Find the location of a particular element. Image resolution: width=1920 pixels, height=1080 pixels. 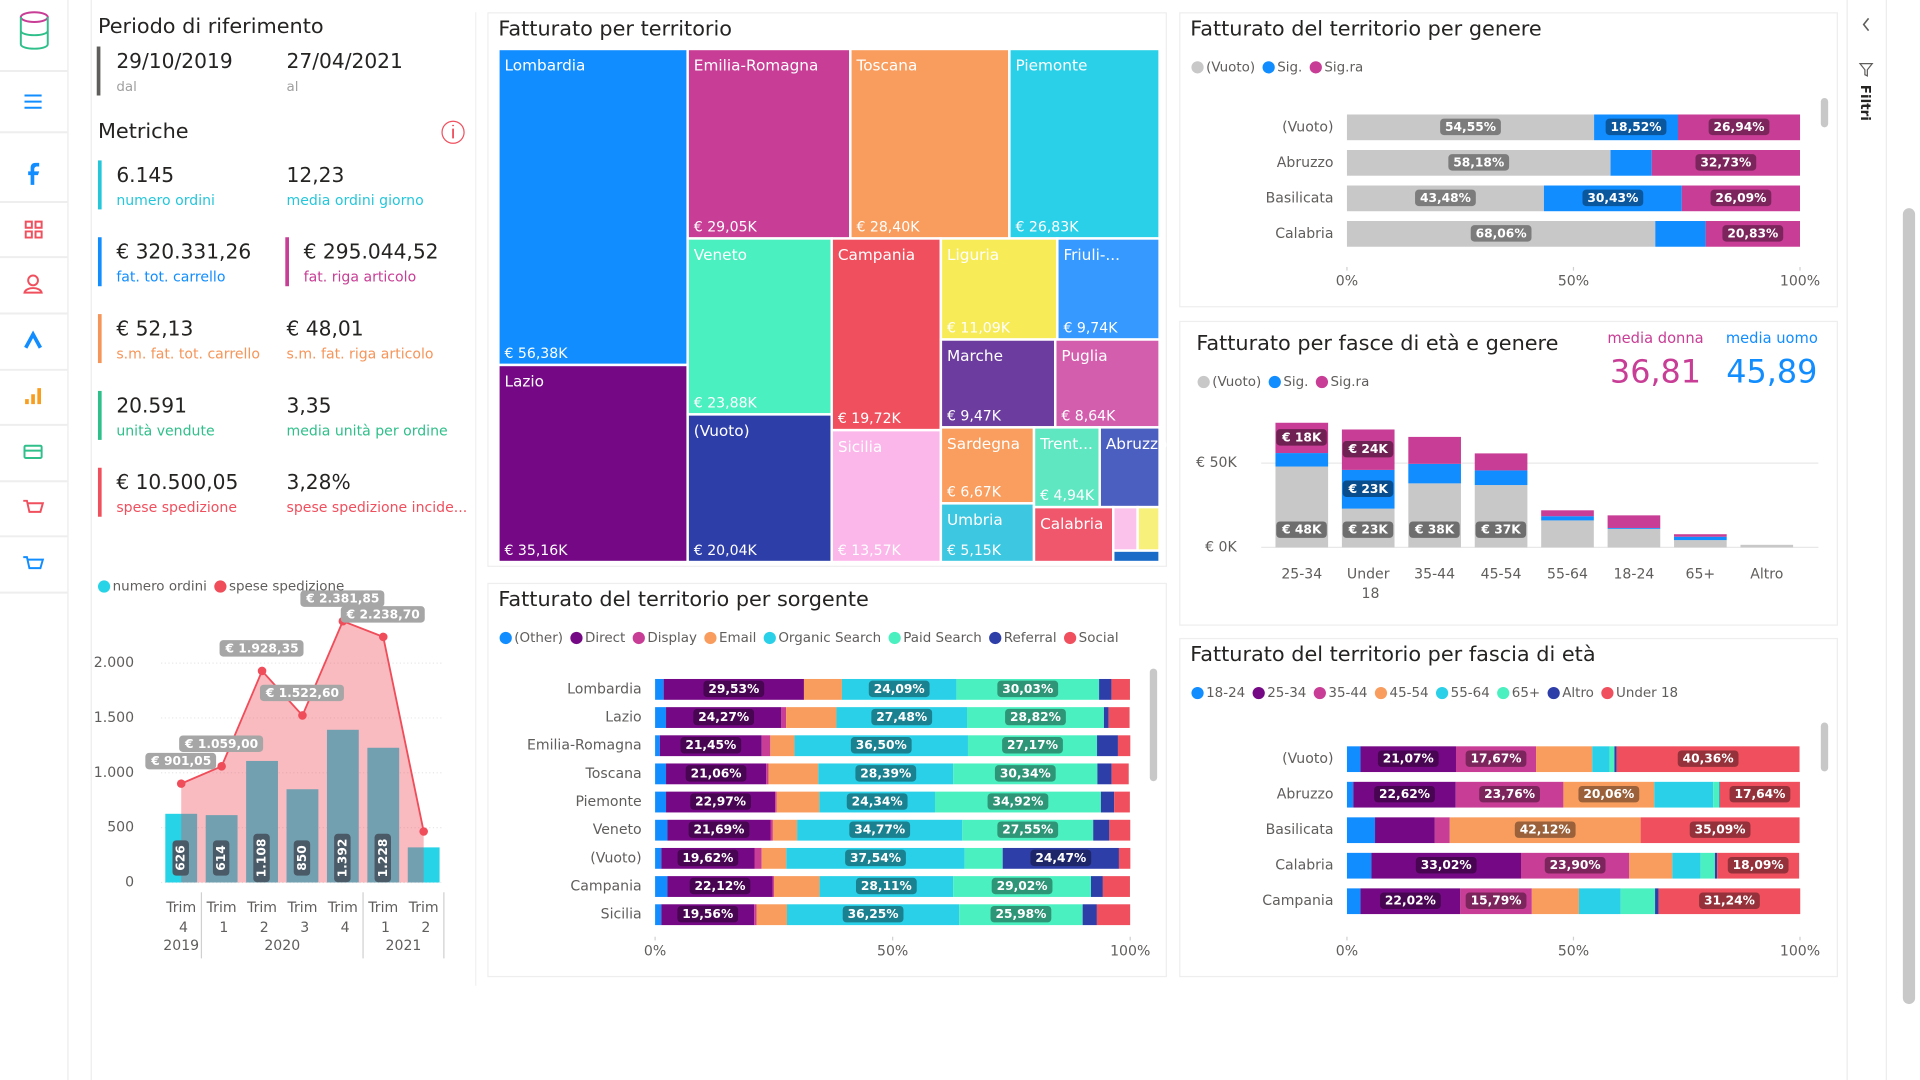

y-tick-label: 2.000 is located at coordinates (114, 663).